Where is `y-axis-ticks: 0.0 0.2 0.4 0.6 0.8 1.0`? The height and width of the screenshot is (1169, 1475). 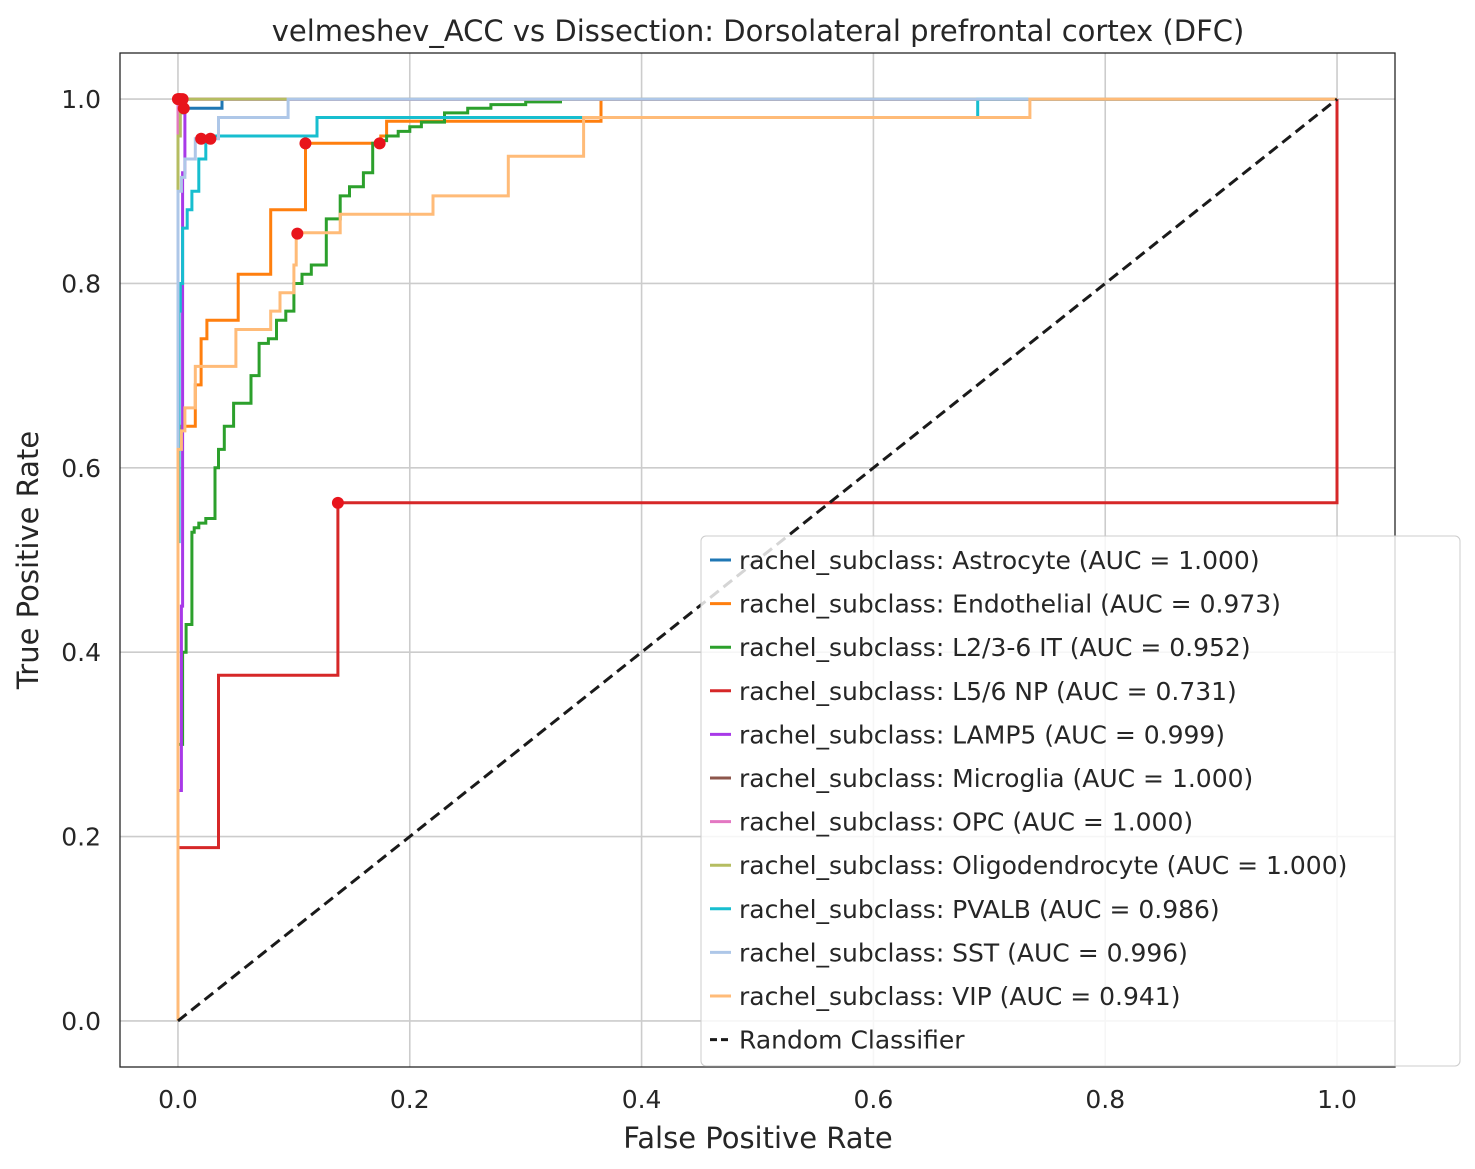
y-axis-ticks: 0.0 0.2 0.4 0.6 0.8 1.0 is located at coordinates (81, 560).